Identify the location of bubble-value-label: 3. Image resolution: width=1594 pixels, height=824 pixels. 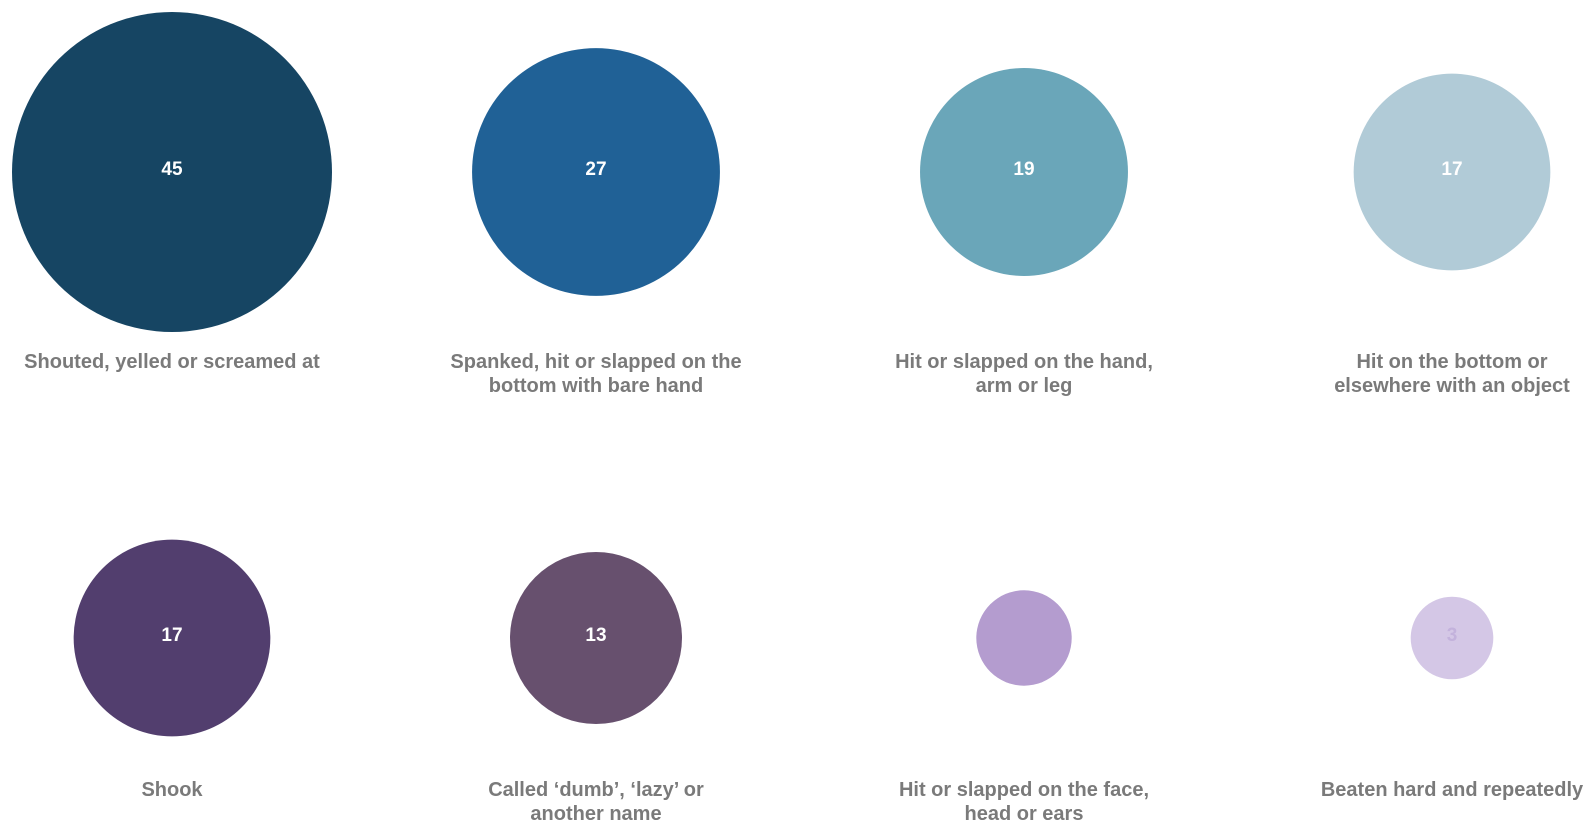
(1452, 635).